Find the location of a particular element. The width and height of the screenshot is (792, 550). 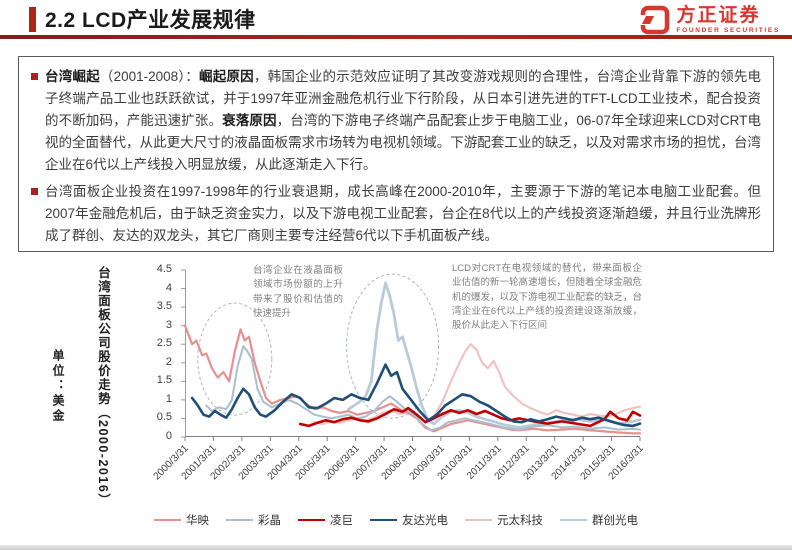

logo-sub-text: FOUNDER SECURITIES is located at coordinates (728, 30).